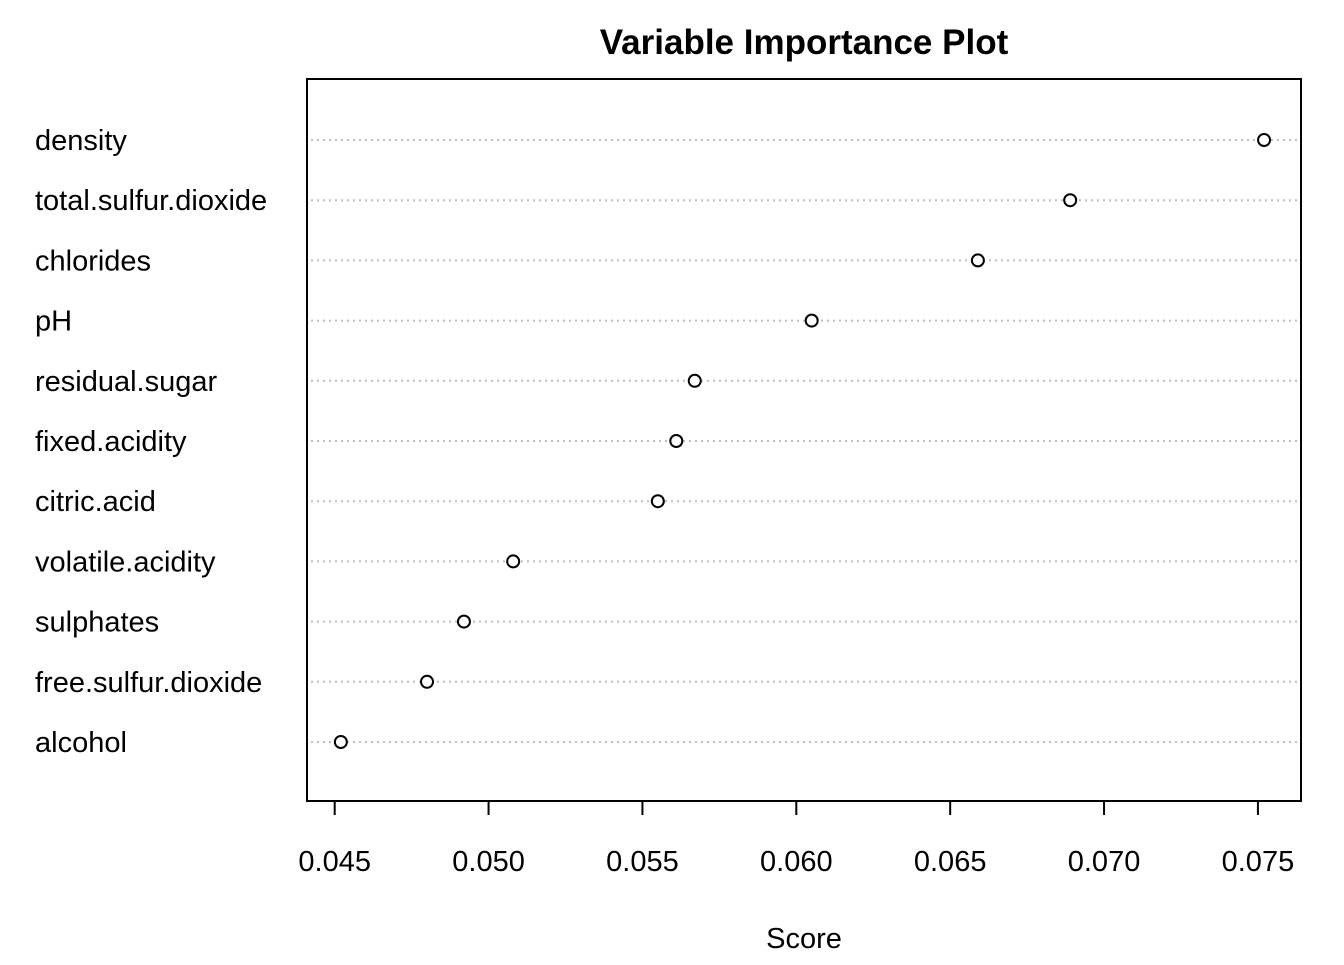  Describe the element at coordinates (53, 322) in the screenshot. I see `category-label: pH` at that location.